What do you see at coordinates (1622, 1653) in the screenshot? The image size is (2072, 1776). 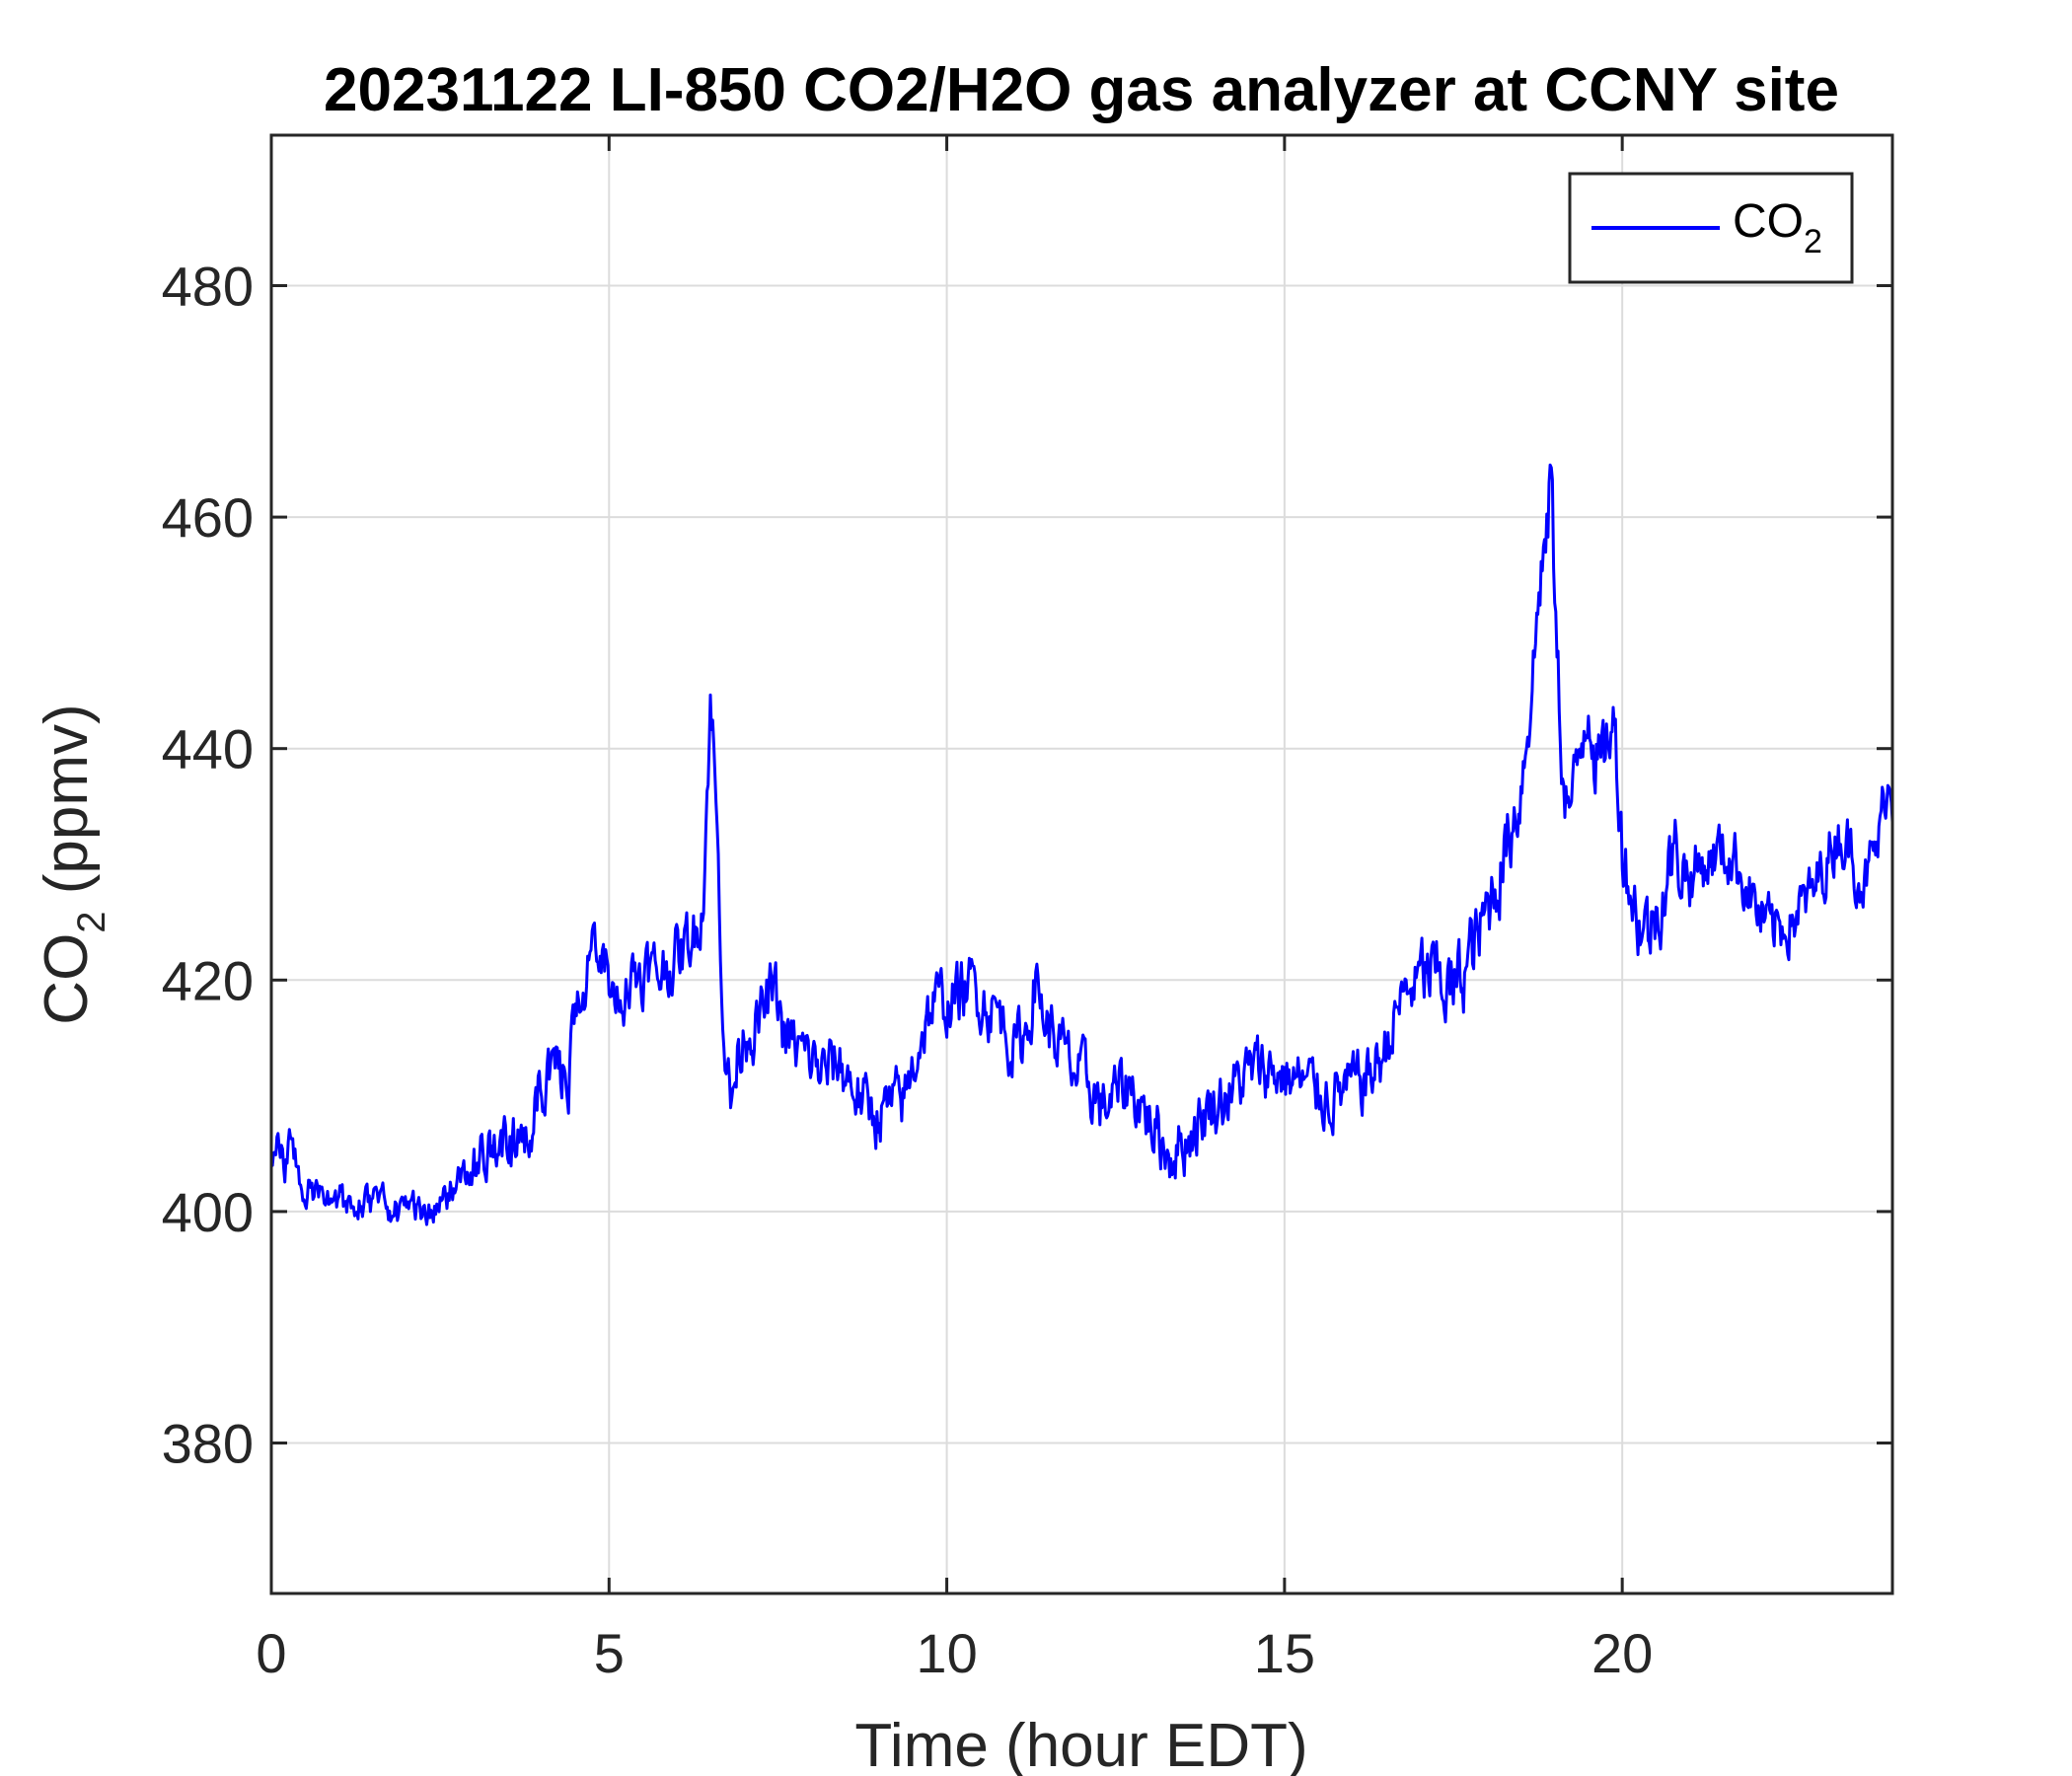 I see `x-tick-label: 20` at bounding box center [1622, 1653].